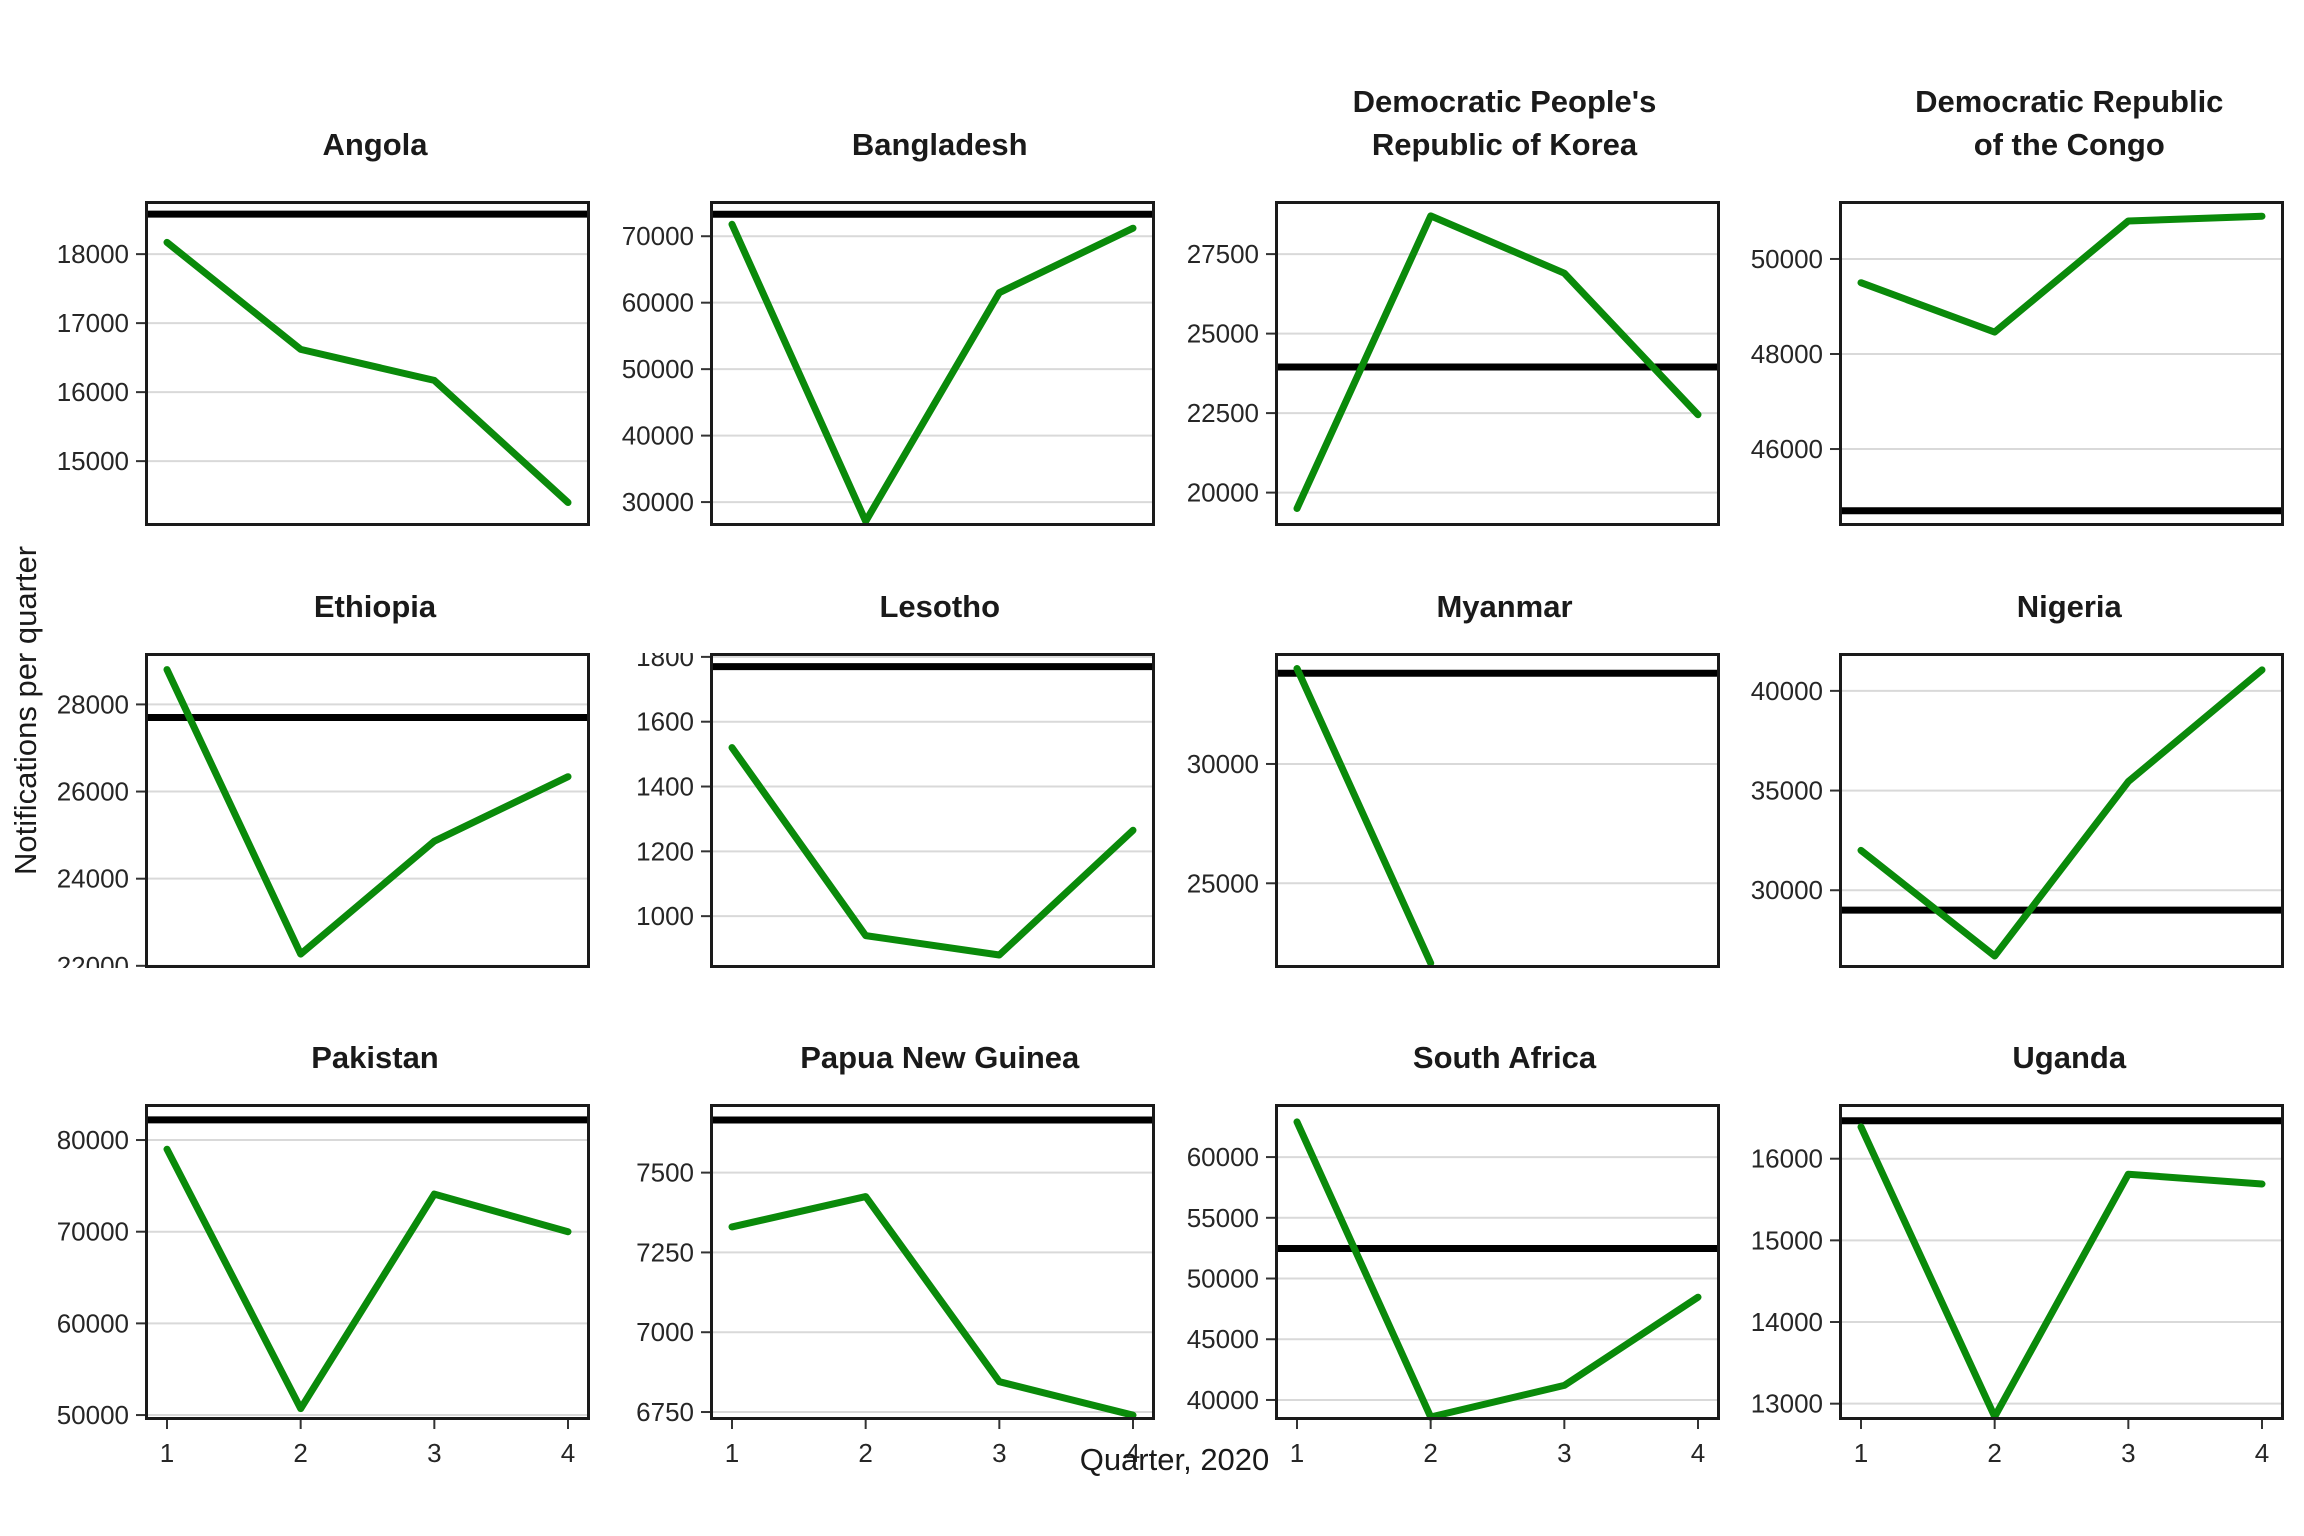  I want to click on facet-panel-bangladesh: Bangladesh 30000 40000 50000 60000 70000, so click(892, 263).